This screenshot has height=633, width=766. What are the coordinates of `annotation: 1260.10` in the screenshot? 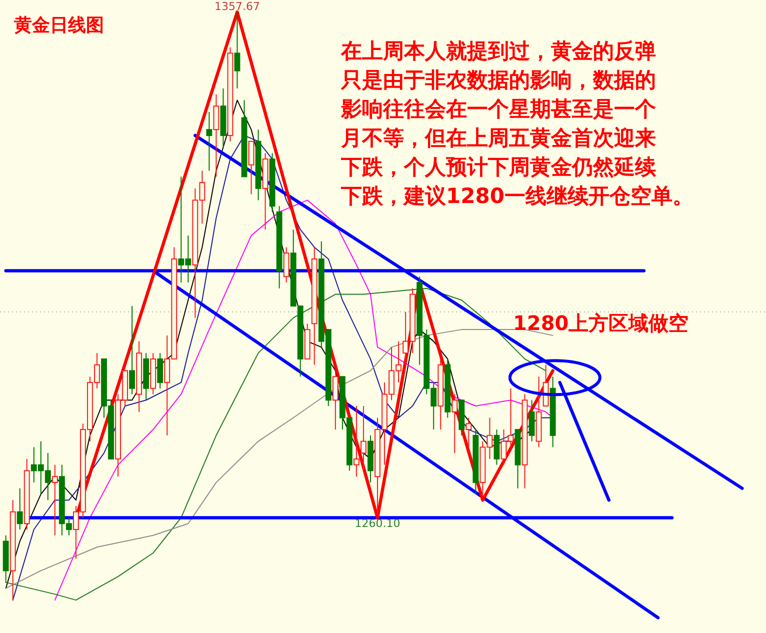 It's located at (377, 523).